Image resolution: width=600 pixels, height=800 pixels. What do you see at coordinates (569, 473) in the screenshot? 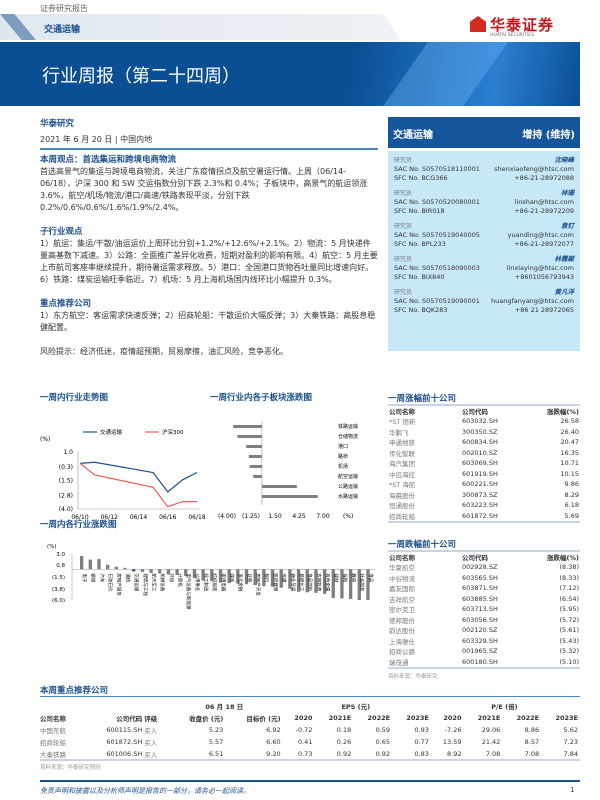
I see `table-cell: 10.15` at bounding box center [569, 473].